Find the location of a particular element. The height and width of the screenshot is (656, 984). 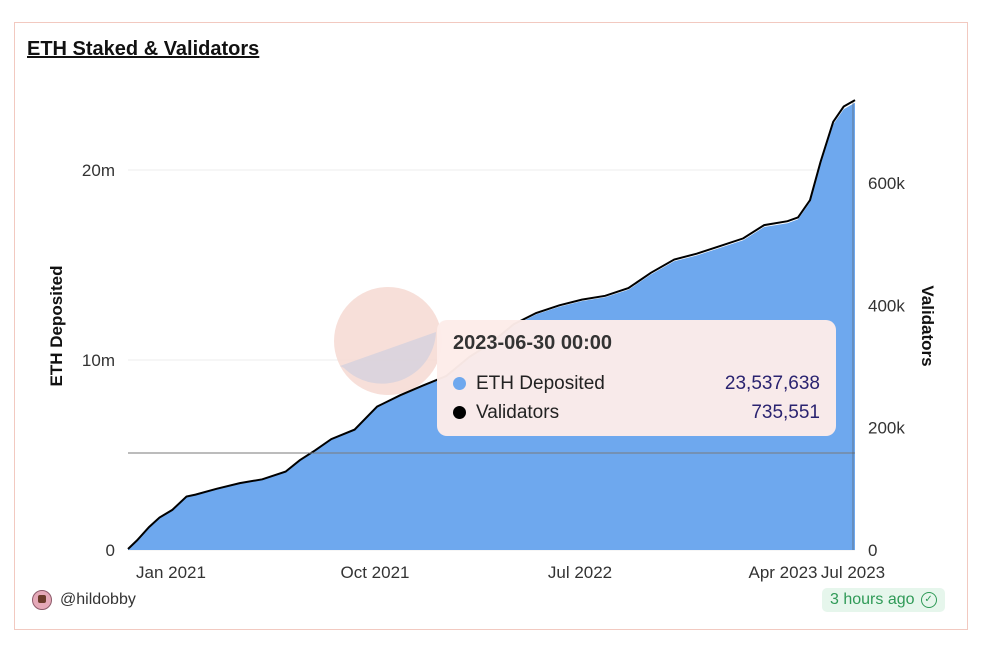

right-axis-title: Validators is located at coordinates (927, 325).